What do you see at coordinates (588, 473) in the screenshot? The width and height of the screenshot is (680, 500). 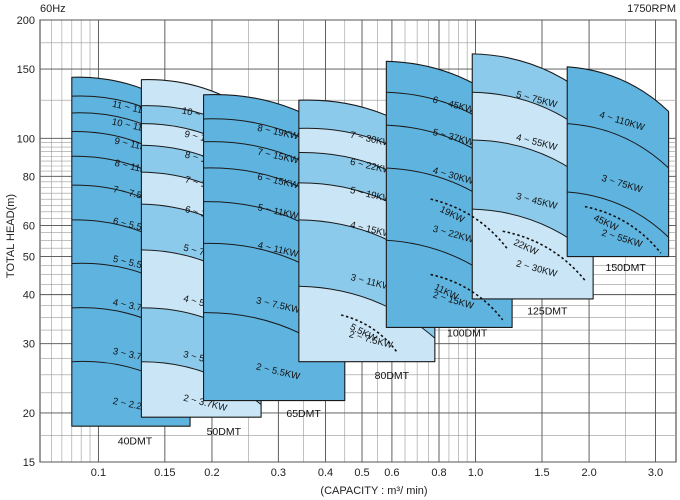 I see `x-tick-label: 2.0` at bounding box center [588, 473].